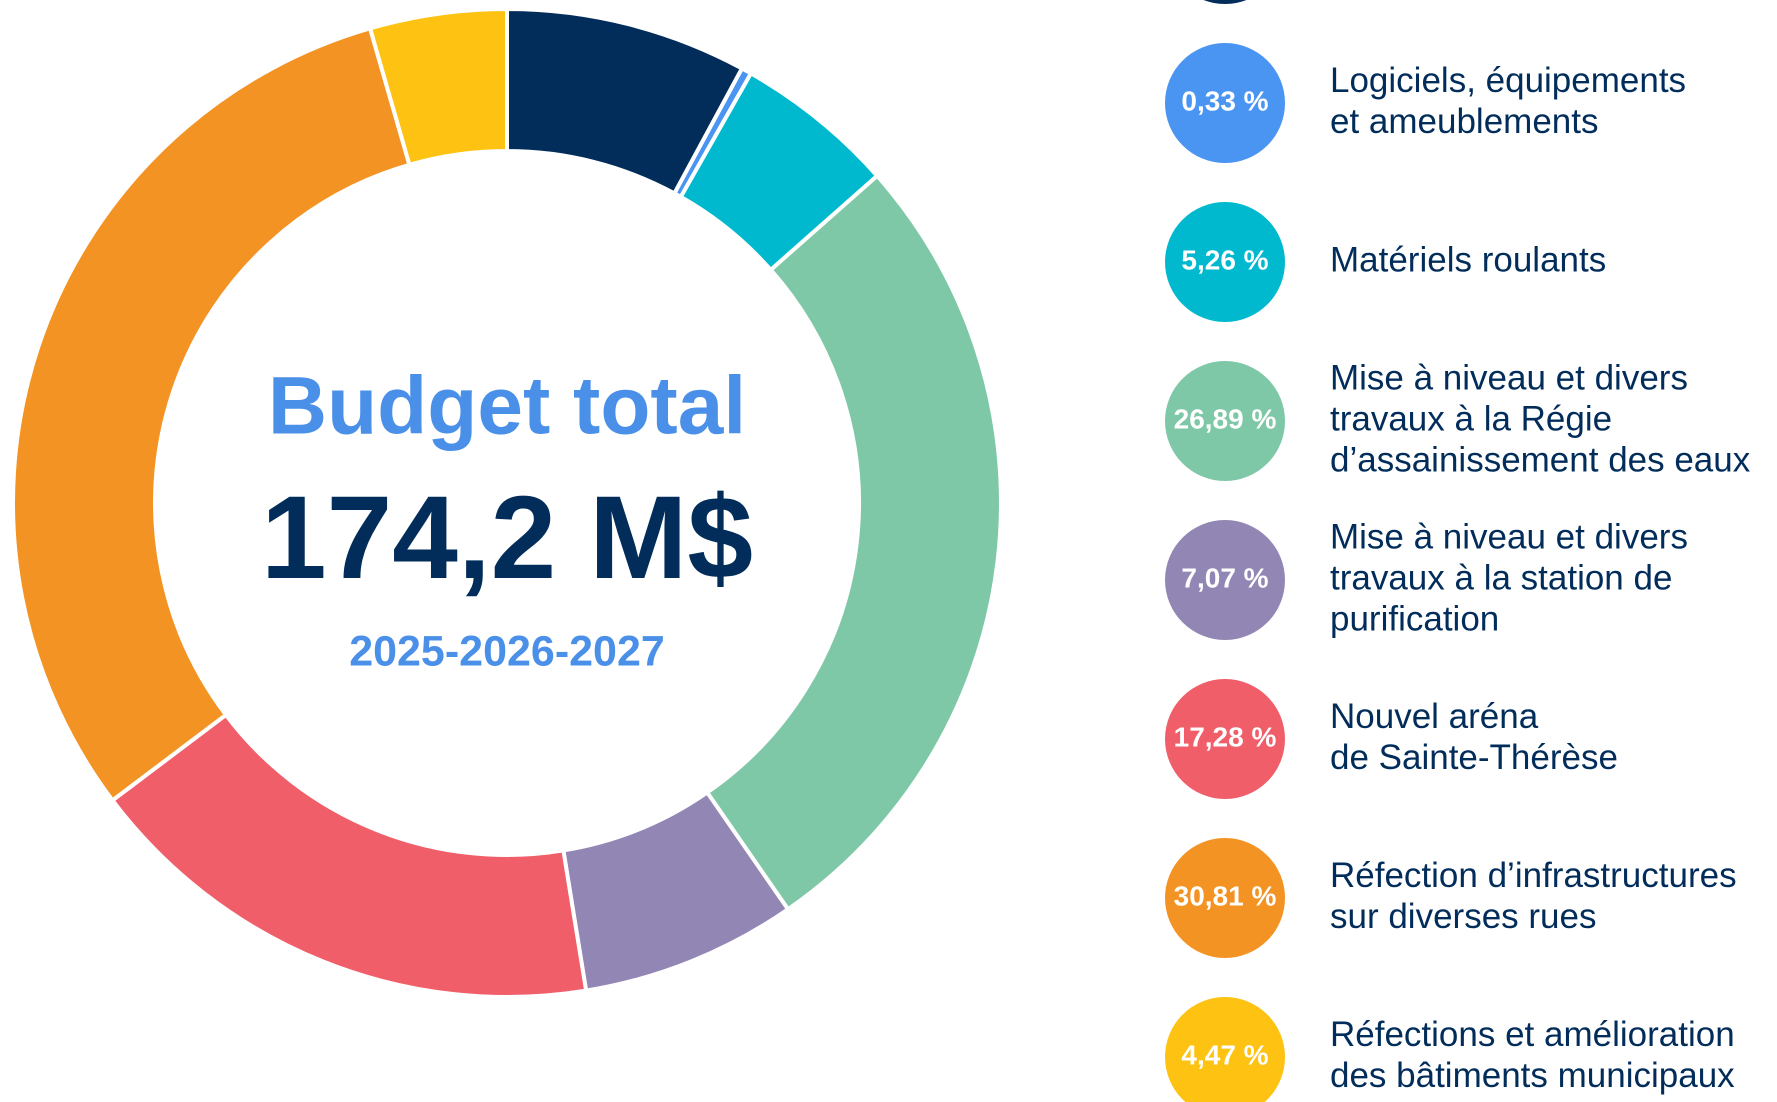  I want to click on legend-label: d’assainissement des eaux, so click(1540, 459).